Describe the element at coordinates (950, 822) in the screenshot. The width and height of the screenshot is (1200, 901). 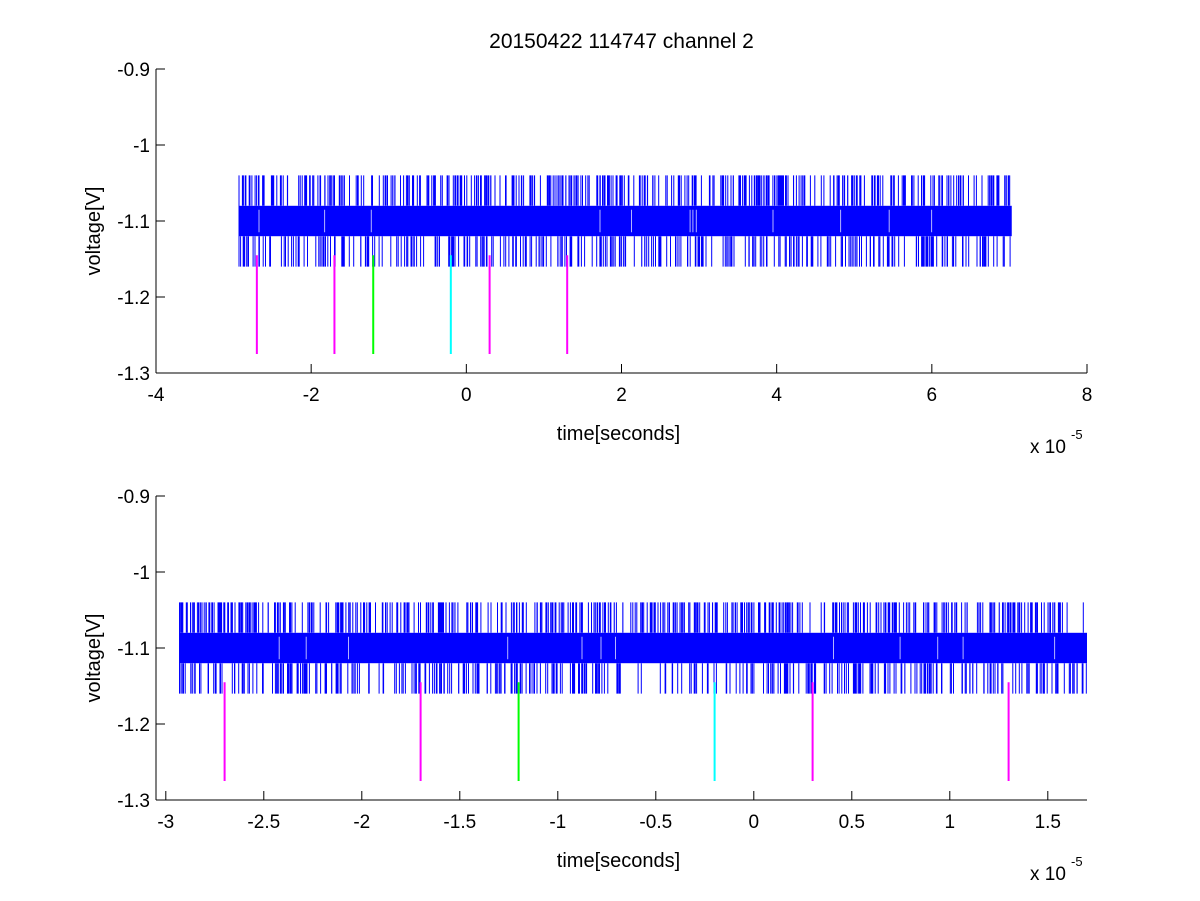
I see `chart2-x-tick-label: 1` at that location.